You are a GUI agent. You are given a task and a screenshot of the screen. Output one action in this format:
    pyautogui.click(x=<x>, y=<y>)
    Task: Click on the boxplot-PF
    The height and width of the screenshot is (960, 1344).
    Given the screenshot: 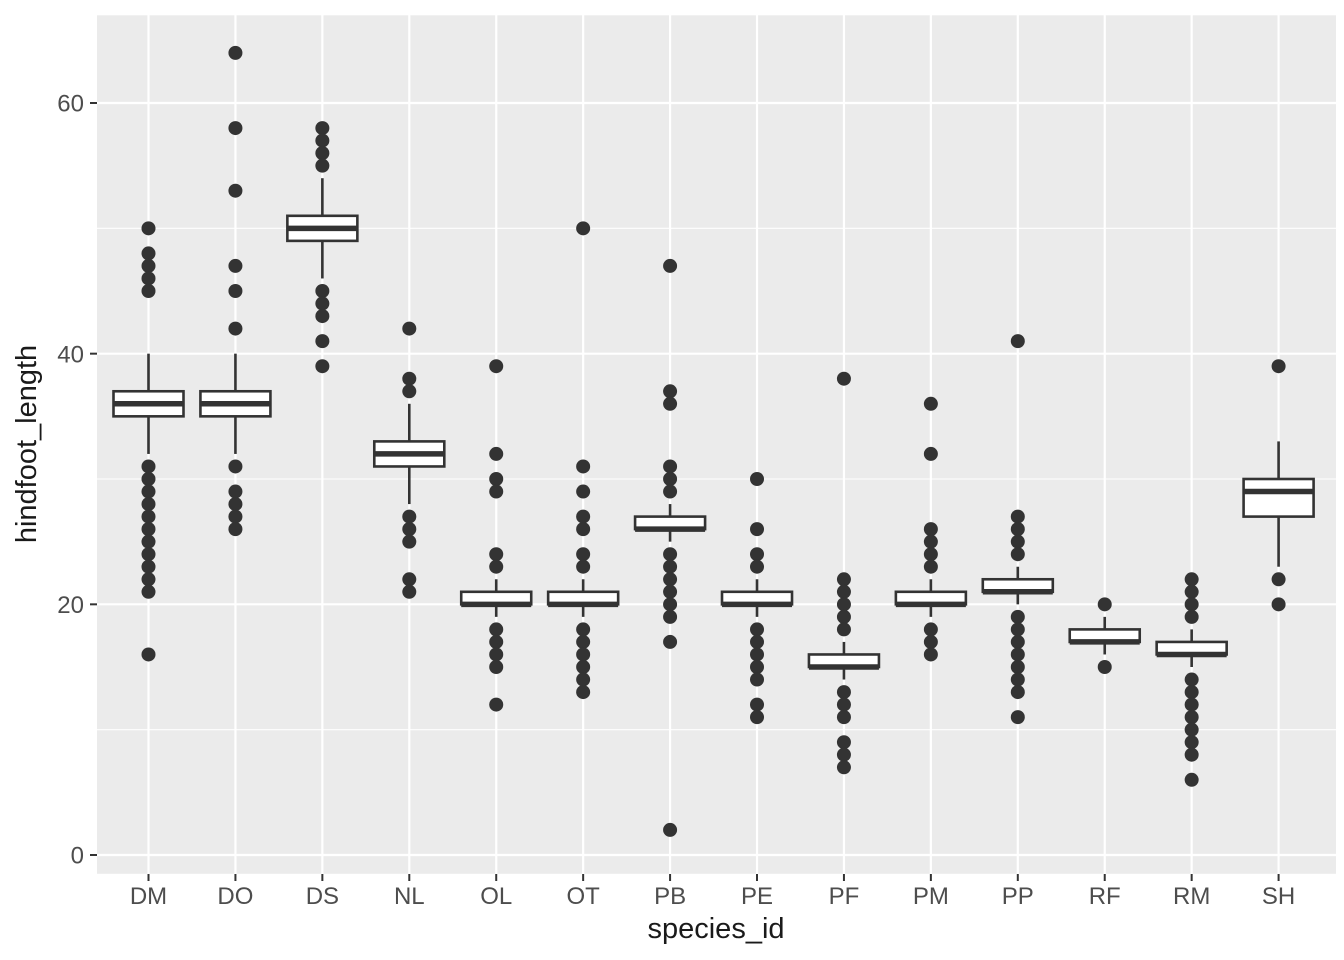 What is the action you would take?
    pyautogui.click(x=844, y=573)
    